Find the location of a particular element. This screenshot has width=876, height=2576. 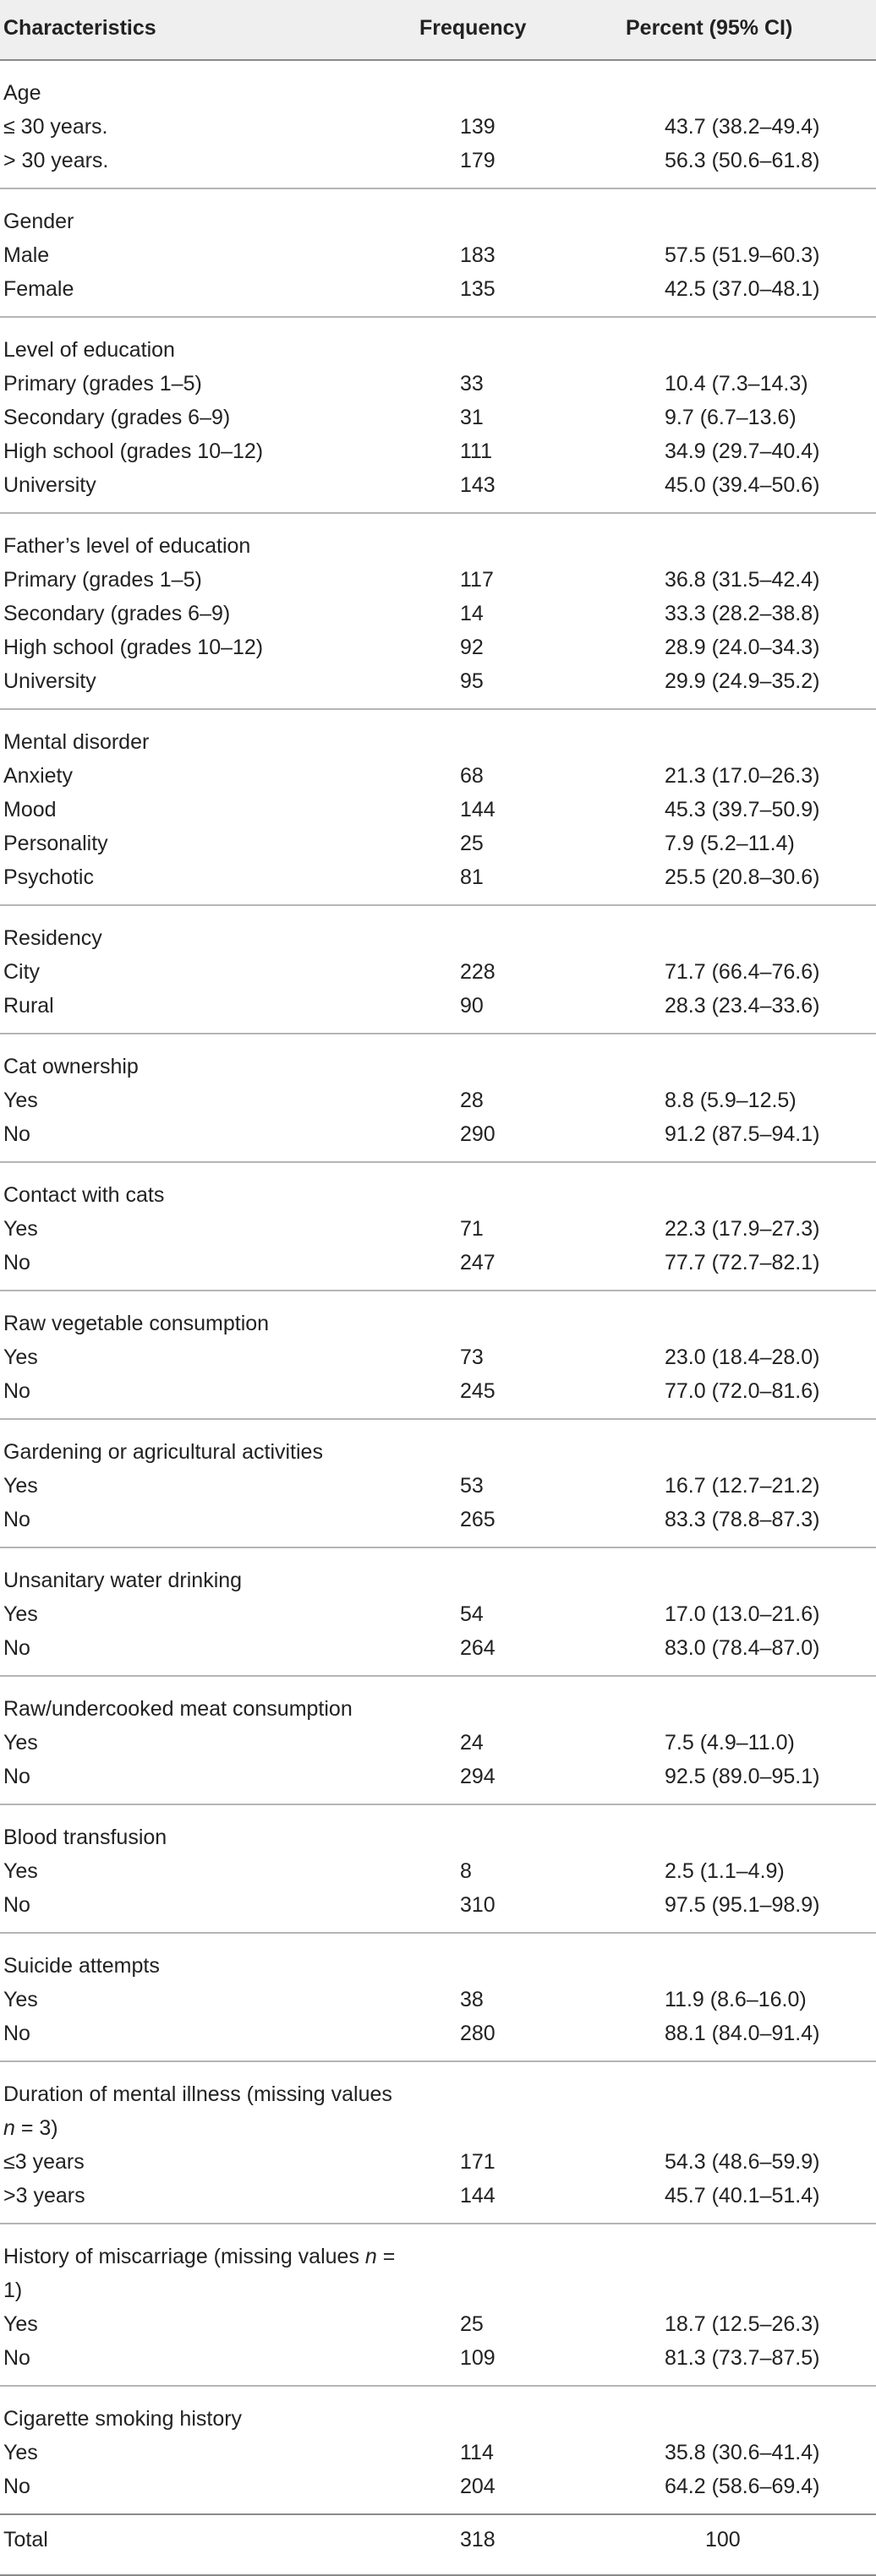

row-frequency: 31 is located at coordinates (472, 417).